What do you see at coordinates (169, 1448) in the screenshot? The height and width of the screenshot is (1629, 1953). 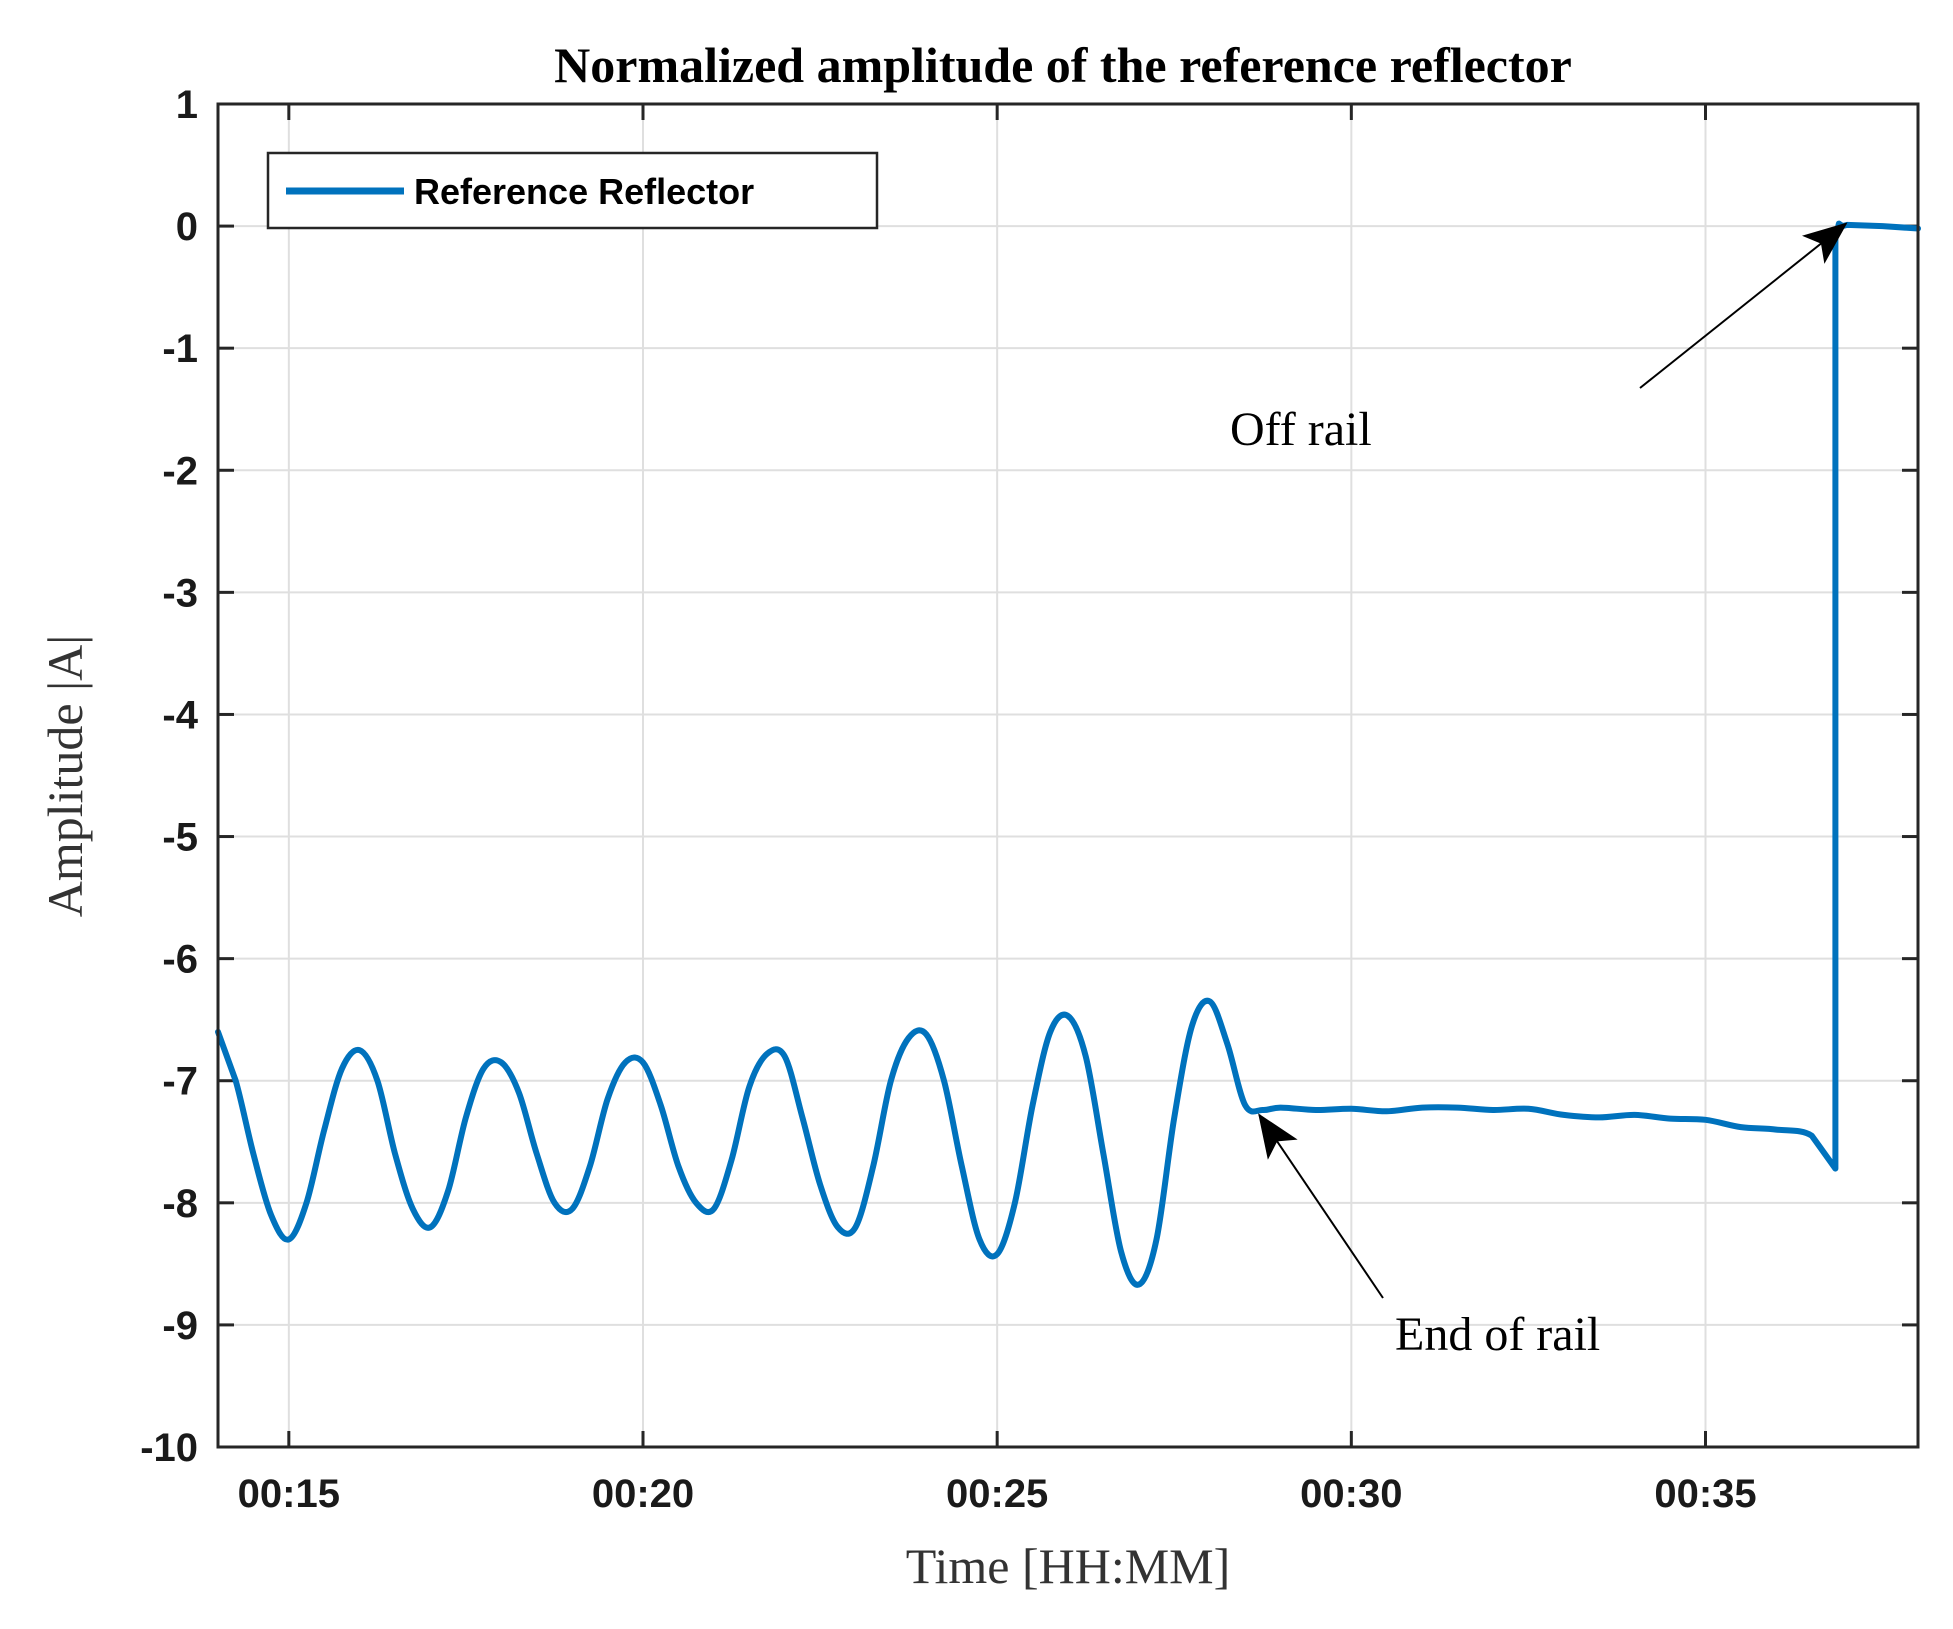 I see `y-tick-label: -10` at bounding box center [169, 1448].